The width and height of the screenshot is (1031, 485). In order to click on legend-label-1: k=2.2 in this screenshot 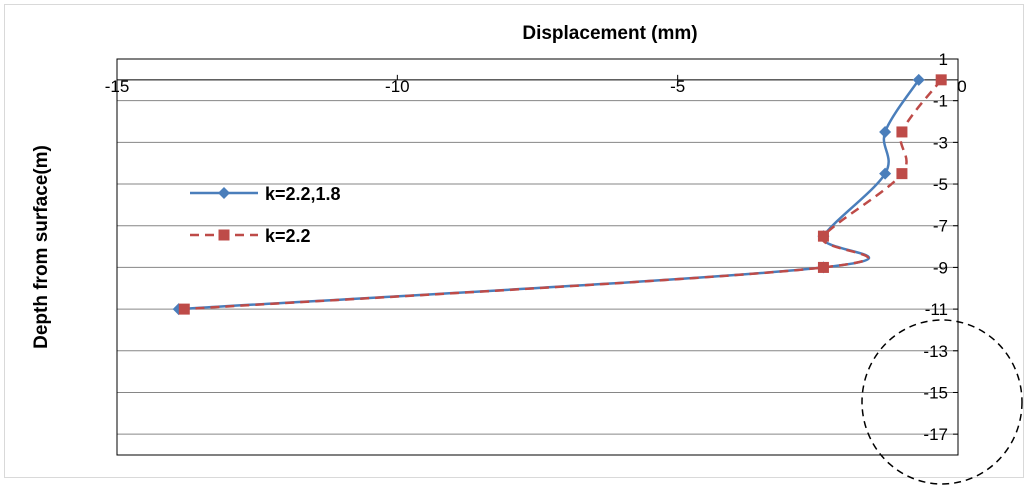, I will do `click(288, 236)`.